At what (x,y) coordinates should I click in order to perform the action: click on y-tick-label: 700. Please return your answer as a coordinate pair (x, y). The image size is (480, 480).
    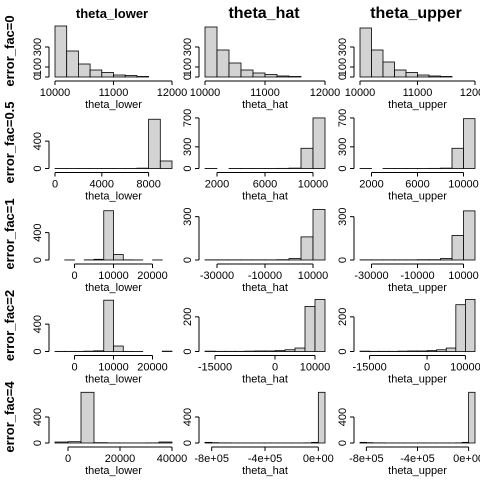
    Looking at the image, I should click on (343, 118).